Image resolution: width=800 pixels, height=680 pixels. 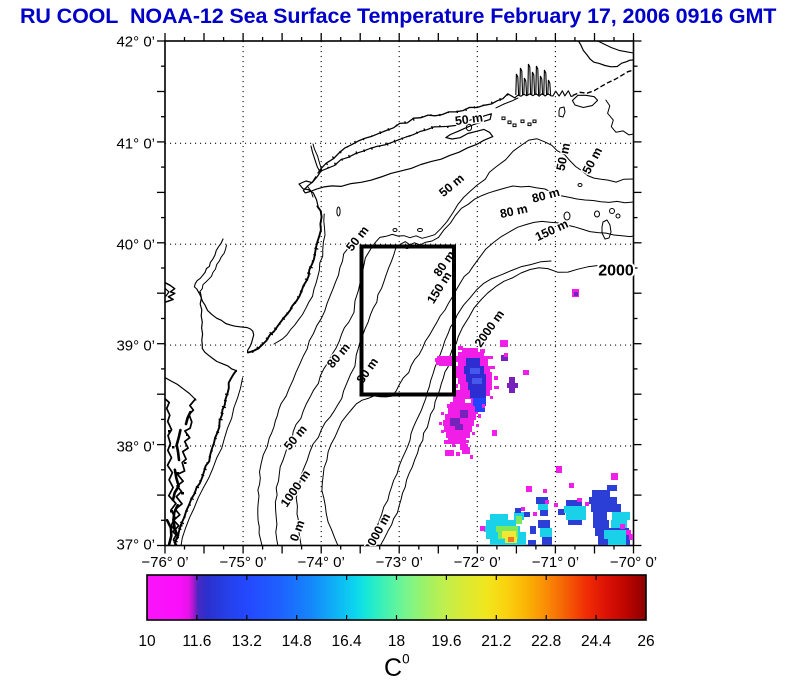 What do you see at coordinates (347, 641) in the screenshot?
I see `svg-text: 16.4` at bounding box center [347, 641].